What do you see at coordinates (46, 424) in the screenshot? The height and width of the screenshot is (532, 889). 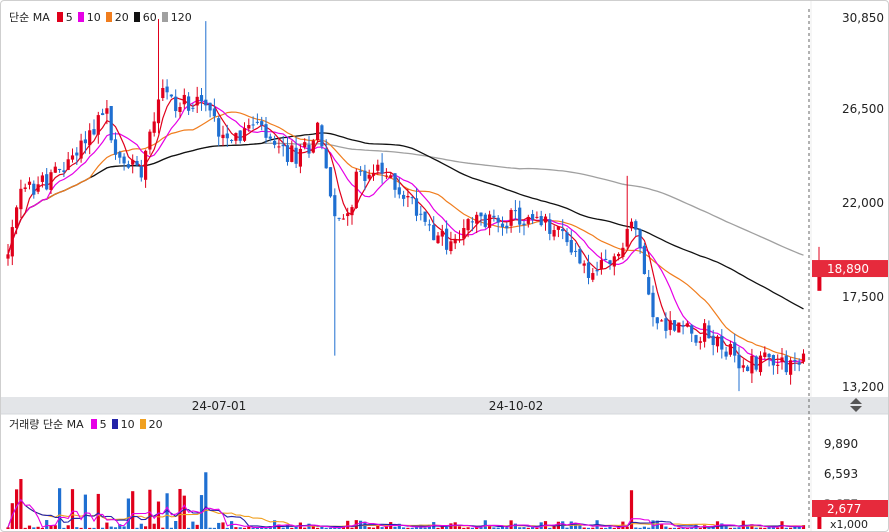 I see `volume-legend-title: 거래량 단순 MA` at bounding box center [46, 424].